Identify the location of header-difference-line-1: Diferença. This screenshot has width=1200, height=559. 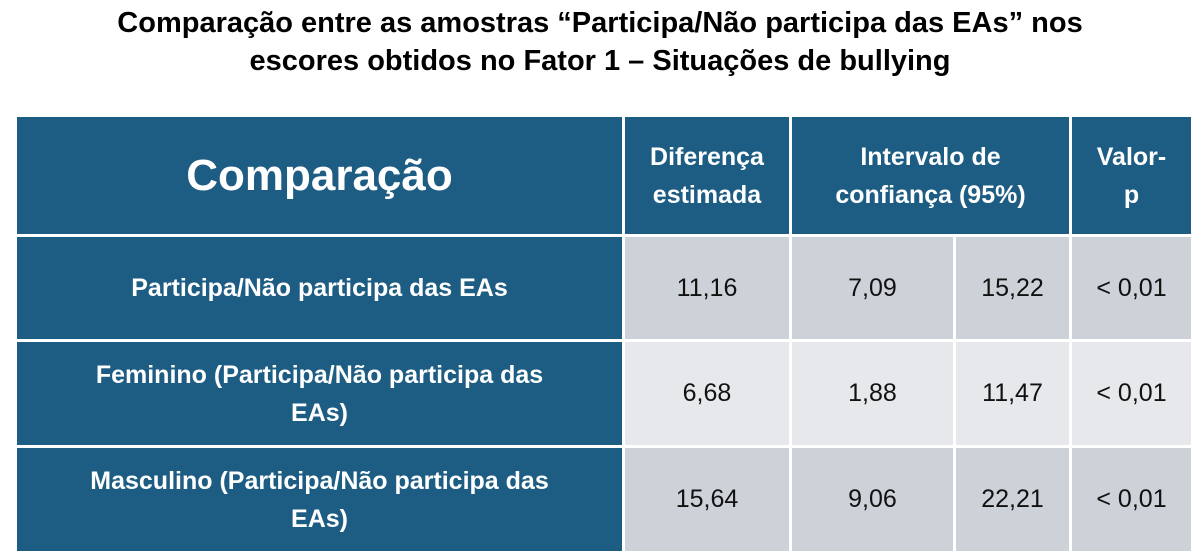
(707, 156).